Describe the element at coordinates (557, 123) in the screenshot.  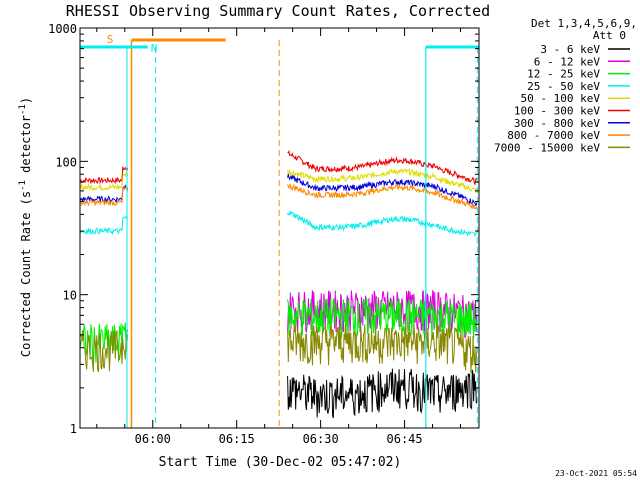
I see `legend-label: 300 - 800 keV` at that location.